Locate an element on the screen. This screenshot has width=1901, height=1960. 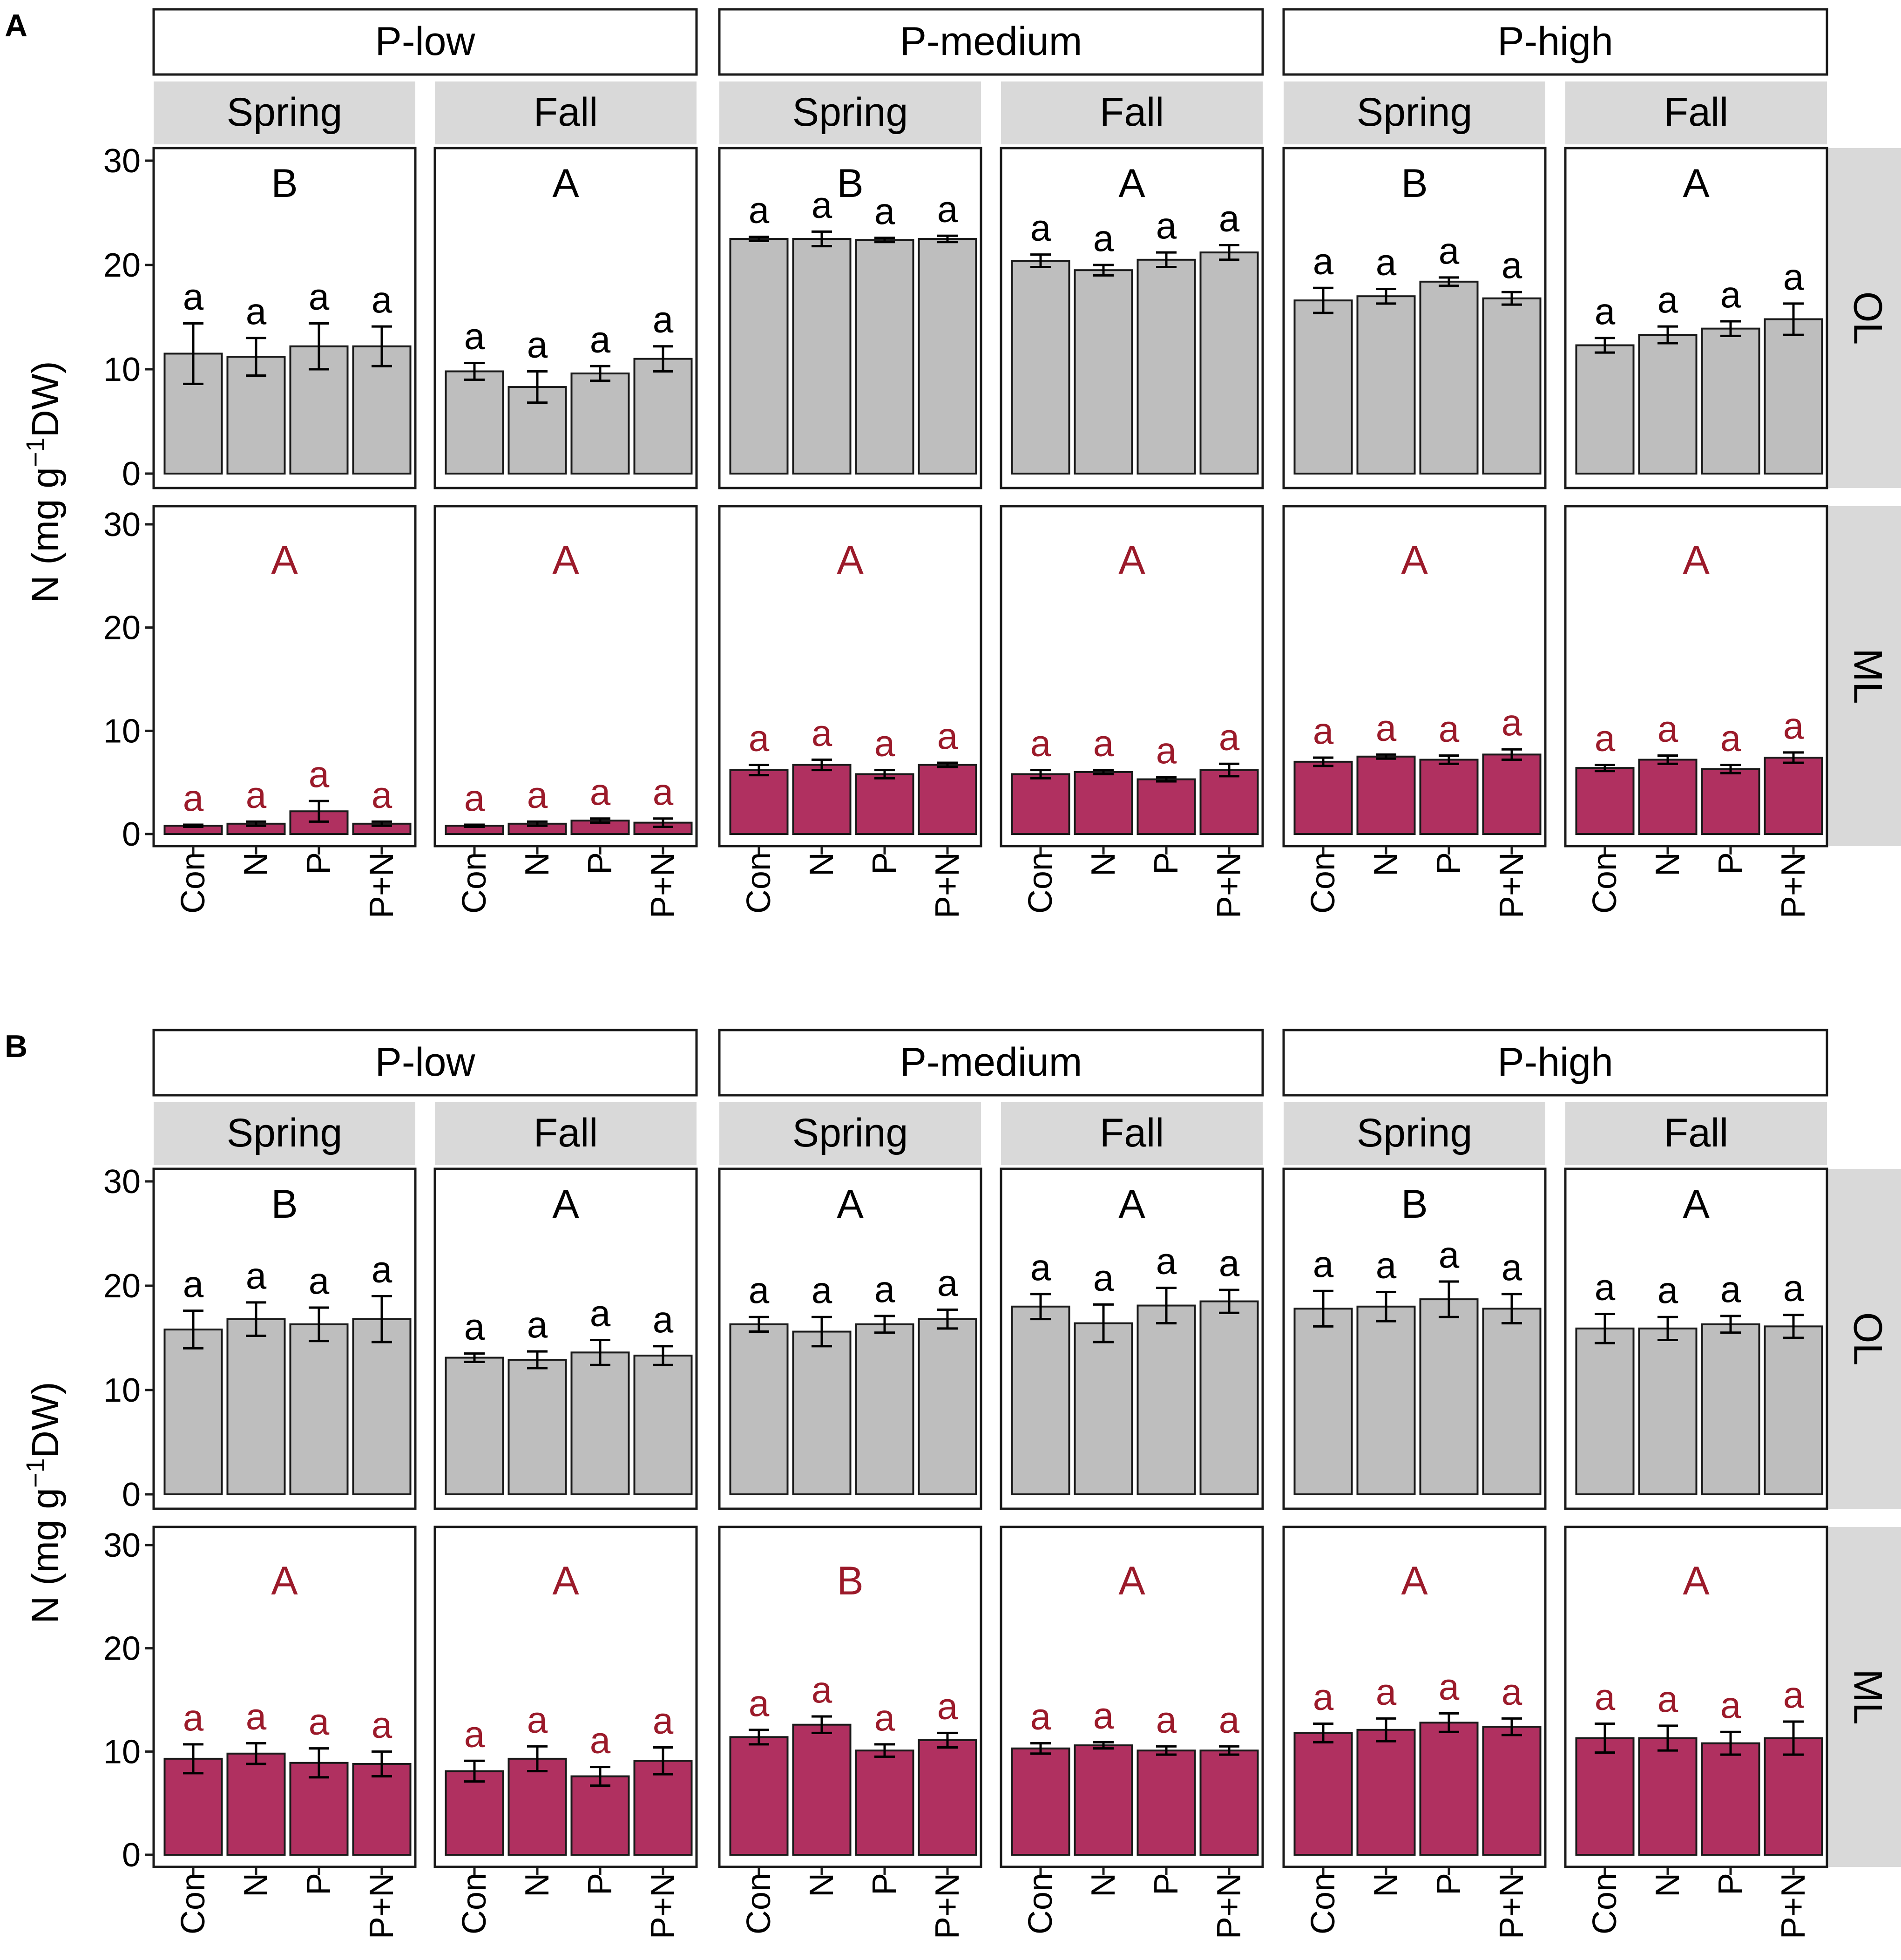
layer-strip-box is located at coordinates (1864, 676).